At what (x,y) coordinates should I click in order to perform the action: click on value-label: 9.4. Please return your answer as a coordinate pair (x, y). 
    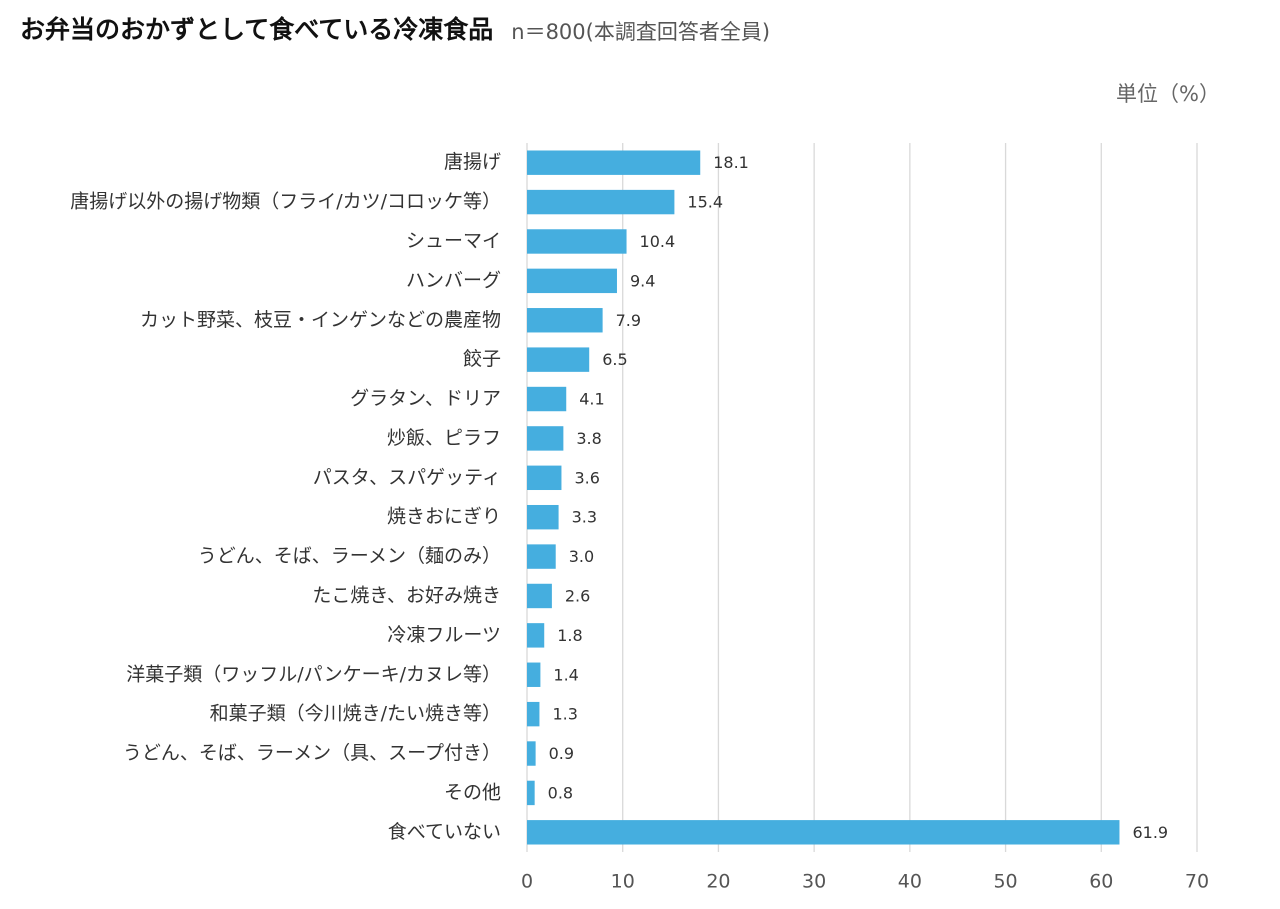
    Looking at the image, I should click on (642, 280).